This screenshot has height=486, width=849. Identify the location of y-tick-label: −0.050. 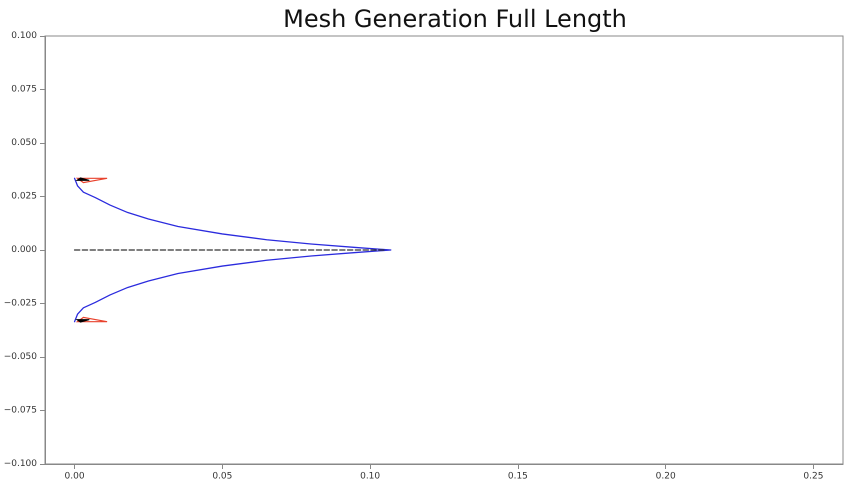
(21, 357).